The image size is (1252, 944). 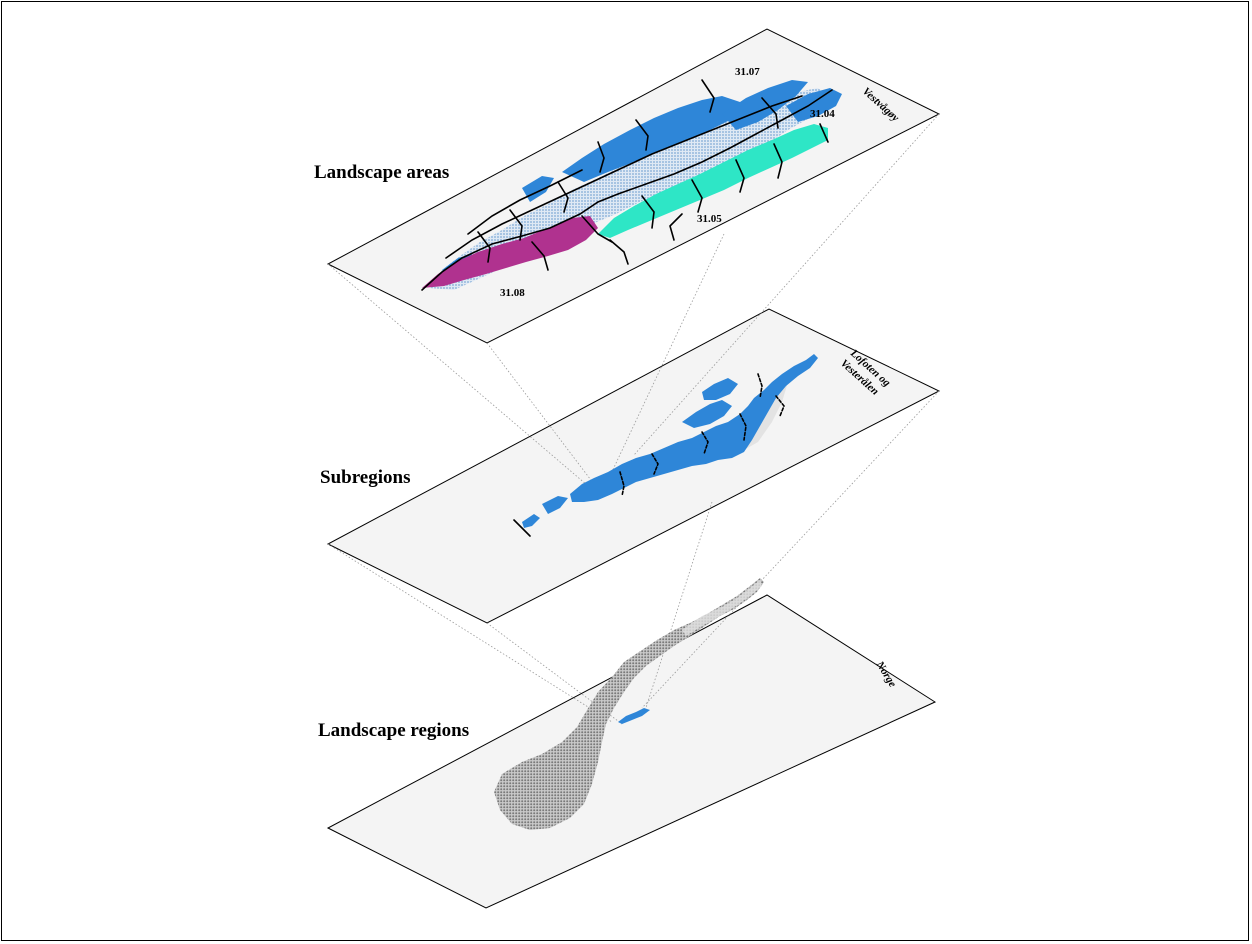 What do you see at coordinates (631, 185) in the screenshot?
I see `vestvagoy-map` at bounding box center [631, 185].